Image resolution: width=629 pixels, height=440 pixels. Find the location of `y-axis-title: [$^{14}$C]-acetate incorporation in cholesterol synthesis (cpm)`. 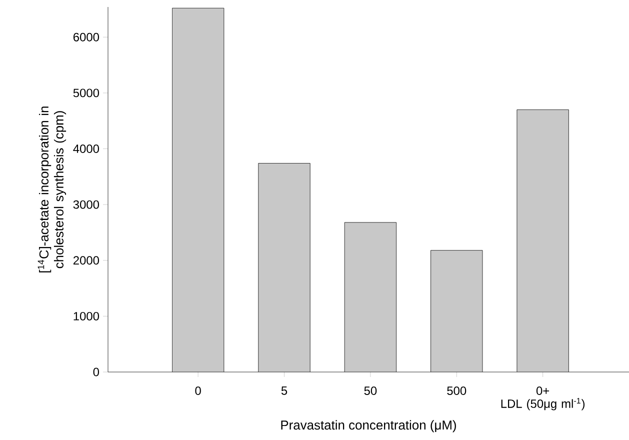

y-axis-title: [$^{14}$C]-acetate incorporation in cholesterol synthesis (cpm) is located at coordinates (52, 189).